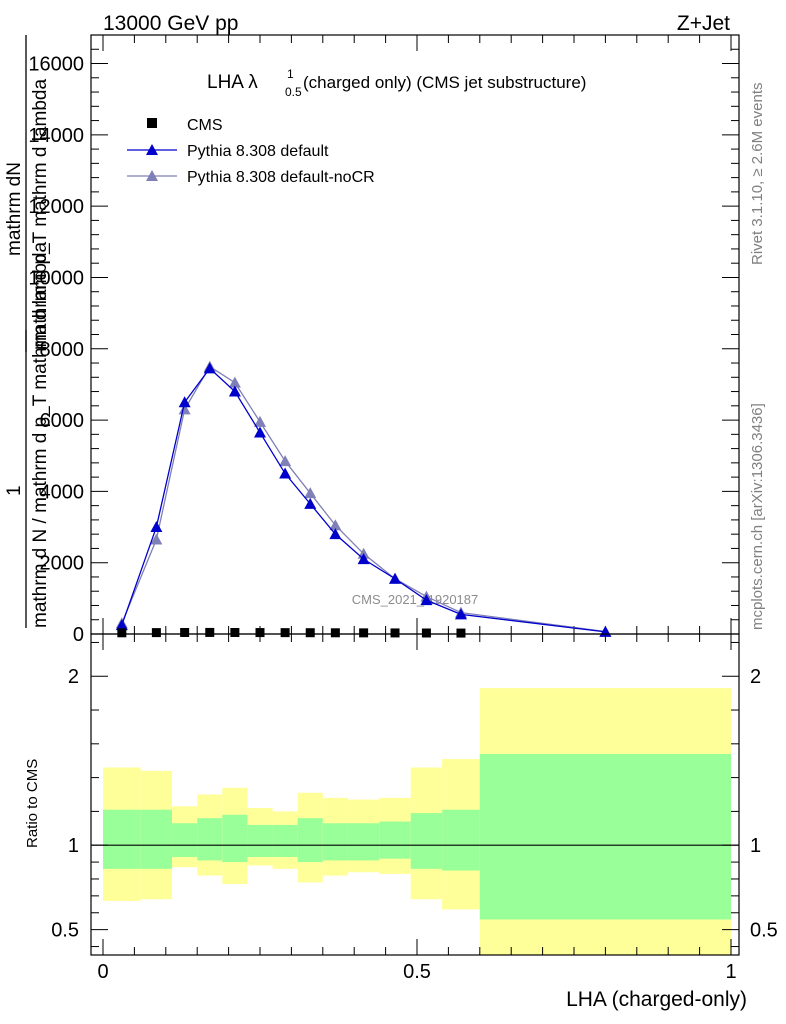  What do you see at coordinates (14, 490) in the screenshot?
I see `y-label-line-3: 1` at bounding box center [14, 490].